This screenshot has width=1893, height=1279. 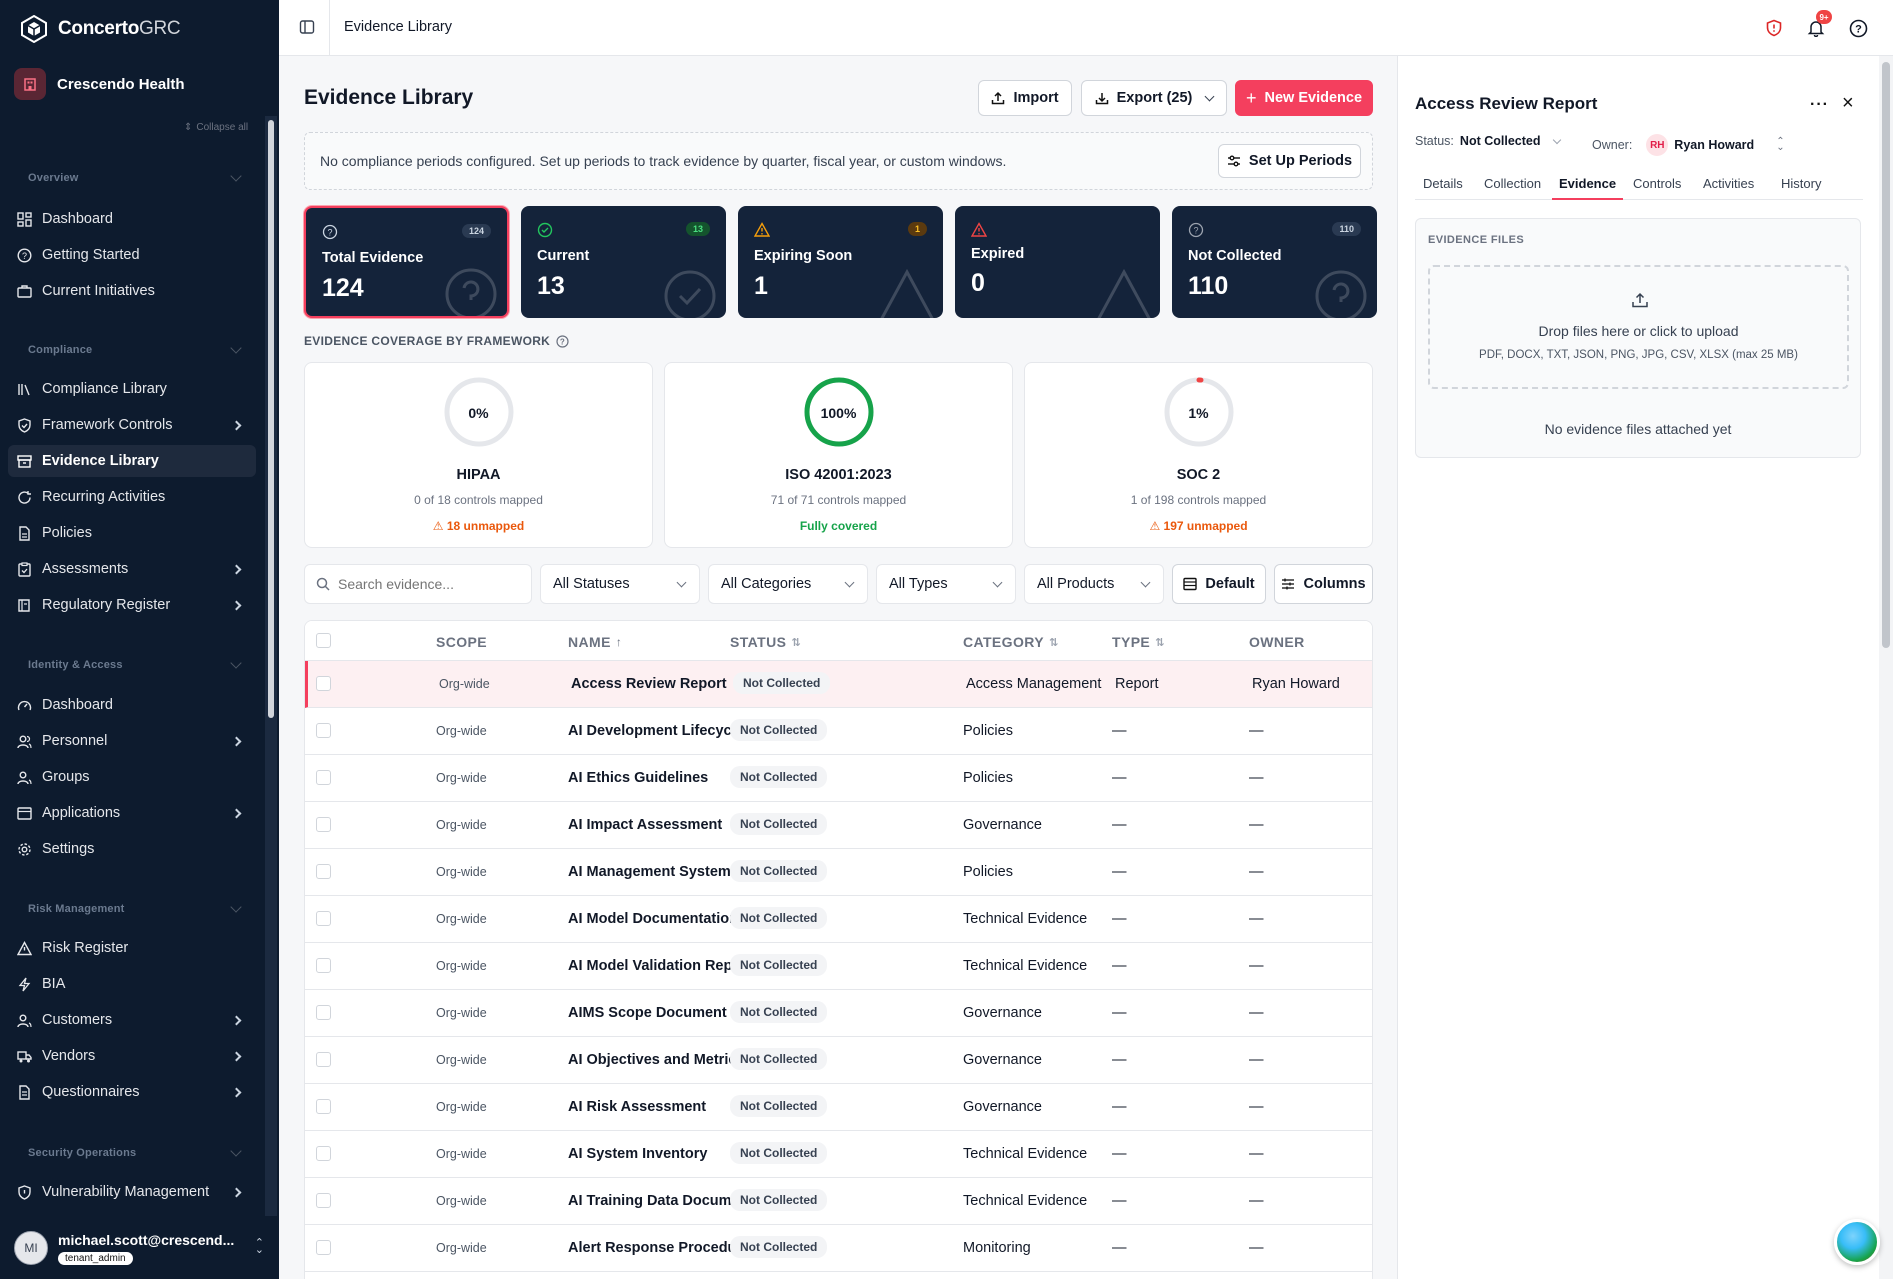 I want to click on more-options-icon: ···, so click(x=1819, y=104).